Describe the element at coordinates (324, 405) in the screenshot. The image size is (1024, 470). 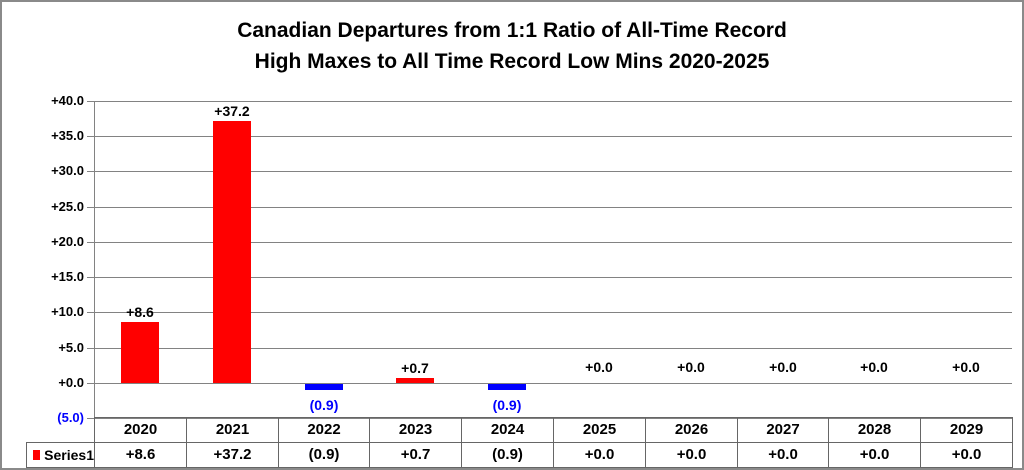
I see `point-label-2022: (0.9)` at that location.